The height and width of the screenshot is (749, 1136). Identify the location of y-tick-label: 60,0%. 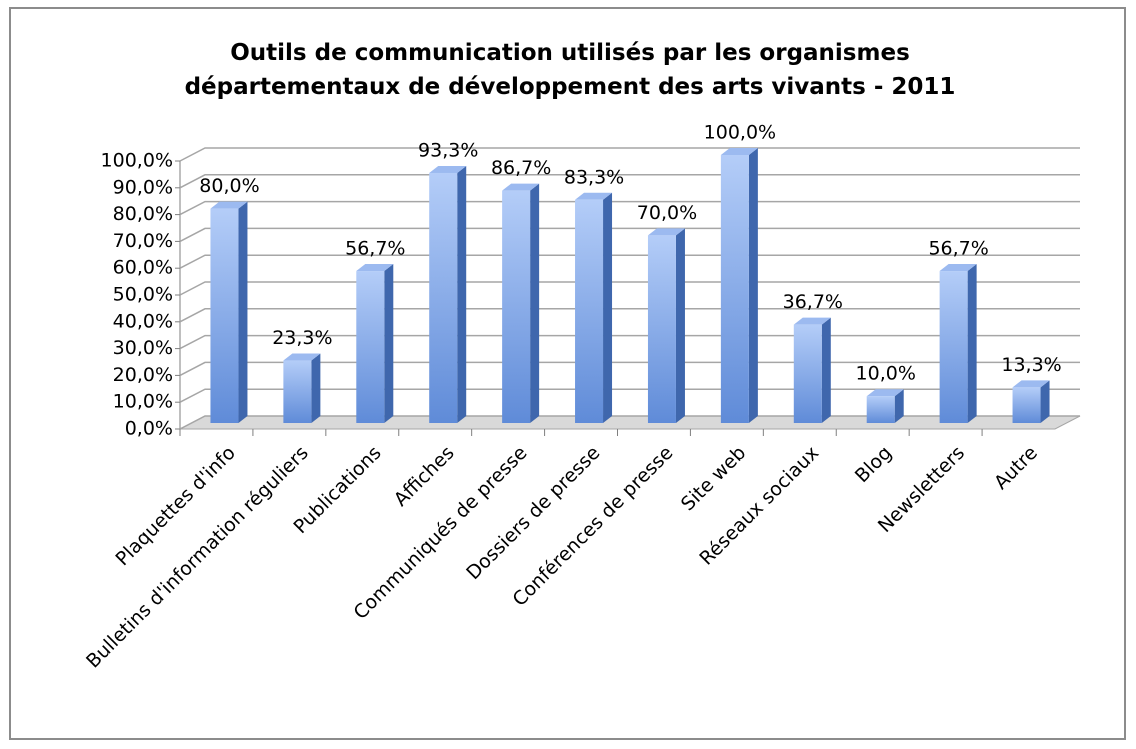
(143, 268).